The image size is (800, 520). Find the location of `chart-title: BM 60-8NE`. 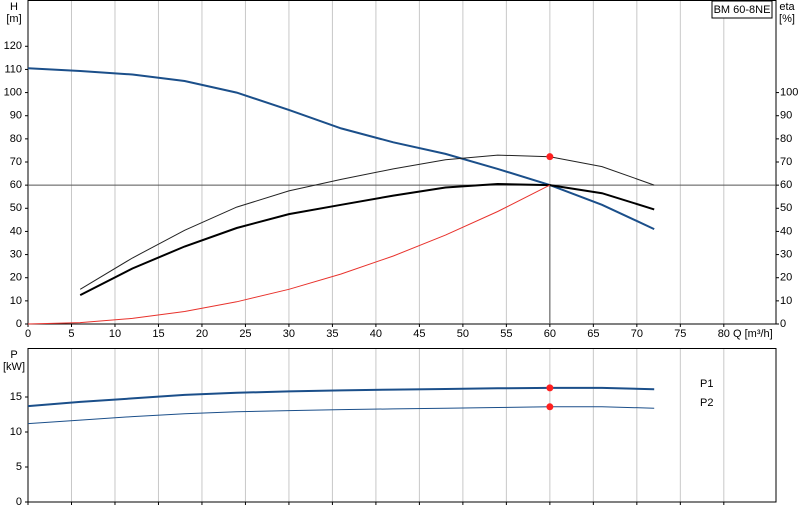

chart-title: BM 60-8NE is located at coordinates (742, 10).